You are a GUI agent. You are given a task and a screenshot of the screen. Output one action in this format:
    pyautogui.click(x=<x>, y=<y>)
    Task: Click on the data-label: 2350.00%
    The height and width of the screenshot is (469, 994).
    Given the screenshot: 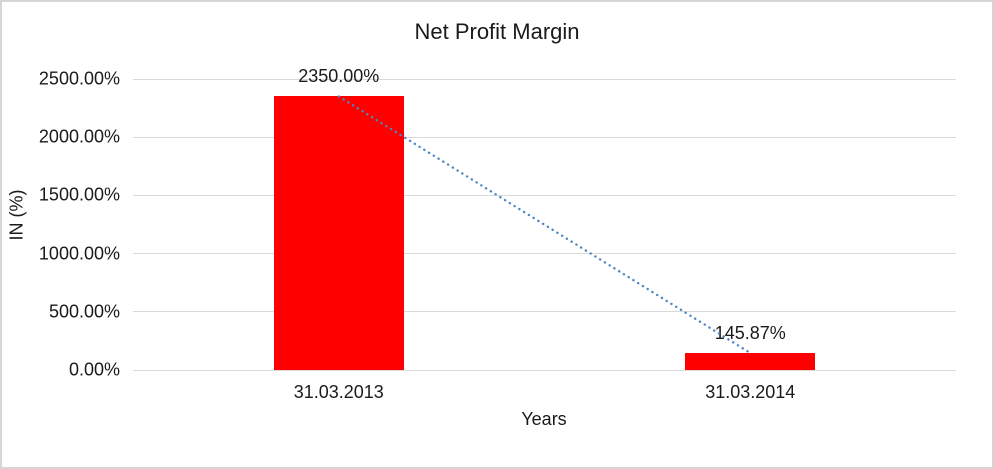 What is the action you would take?
    pyautogui.click(x=339, y=76)
    